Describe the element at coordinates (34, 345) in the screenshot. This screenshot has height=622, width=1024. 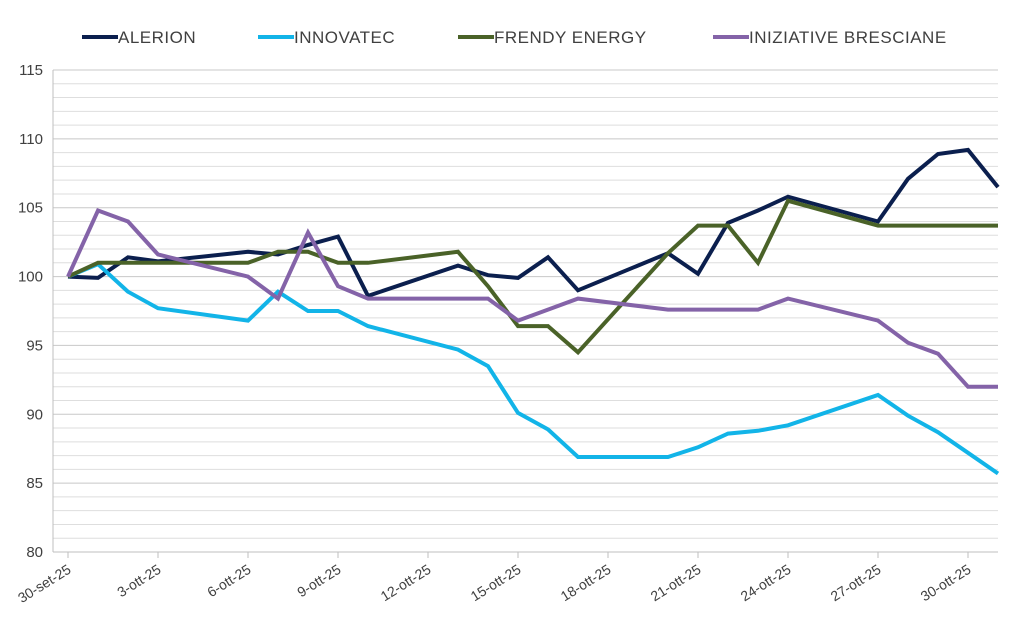
I see `y-tick-label: 95` at that location.